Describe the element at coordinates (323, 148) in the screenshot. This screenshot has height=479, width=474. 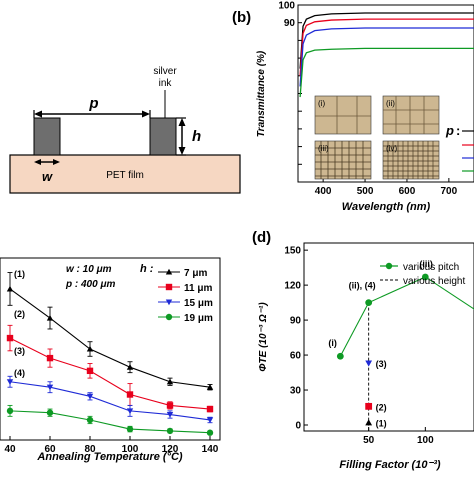
I see `inset-iii-label: (iii)` at that location.